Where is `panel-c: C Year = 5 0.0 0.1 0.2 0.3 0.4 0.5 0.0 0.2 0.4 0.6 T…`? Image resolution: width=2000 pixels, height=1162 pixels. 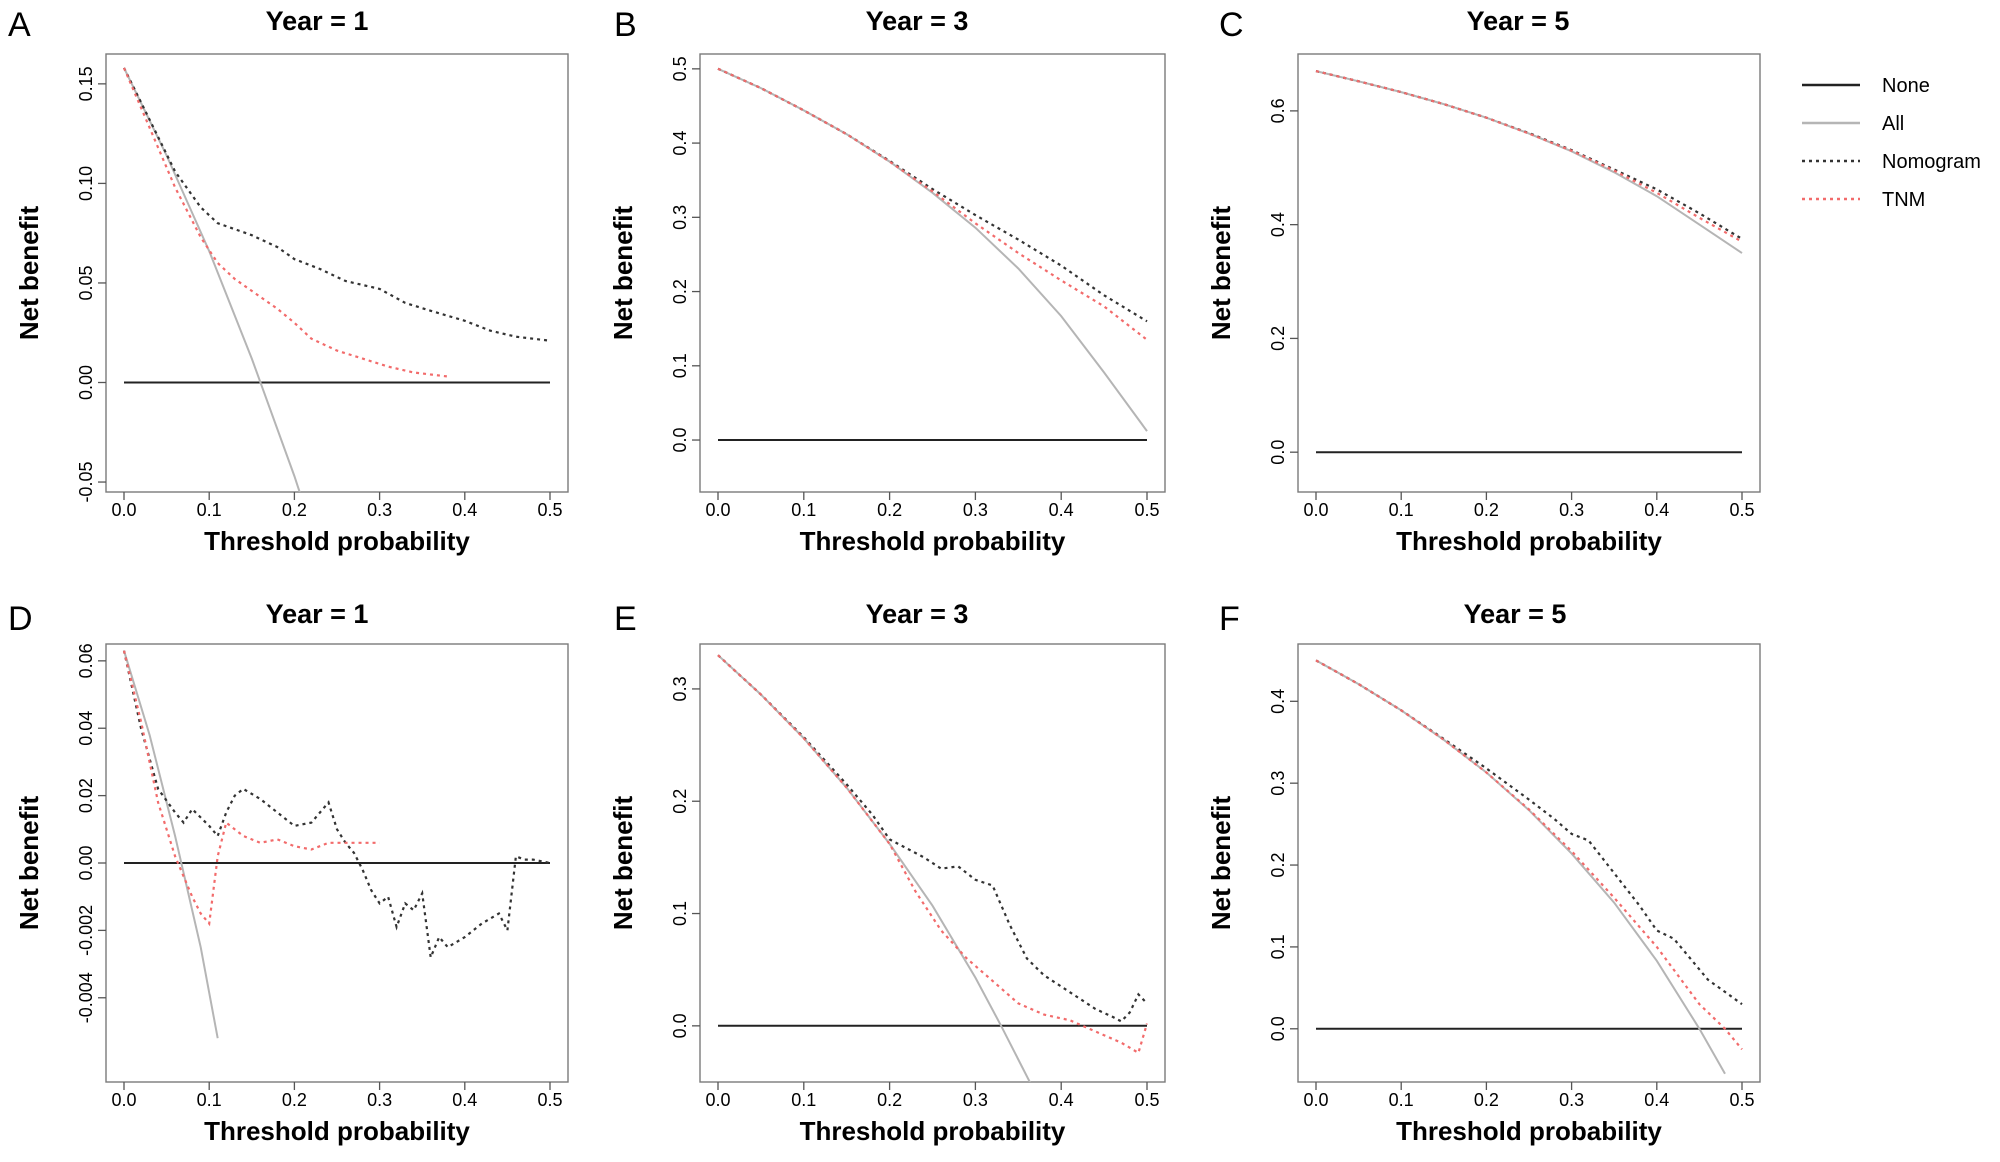
panel-c: C Year = 5 0.0 0.1 0.2 0.3 0.4 0.5 0.0 0.2 0.4 0.6 T… is located at coordinates (1483, 281).